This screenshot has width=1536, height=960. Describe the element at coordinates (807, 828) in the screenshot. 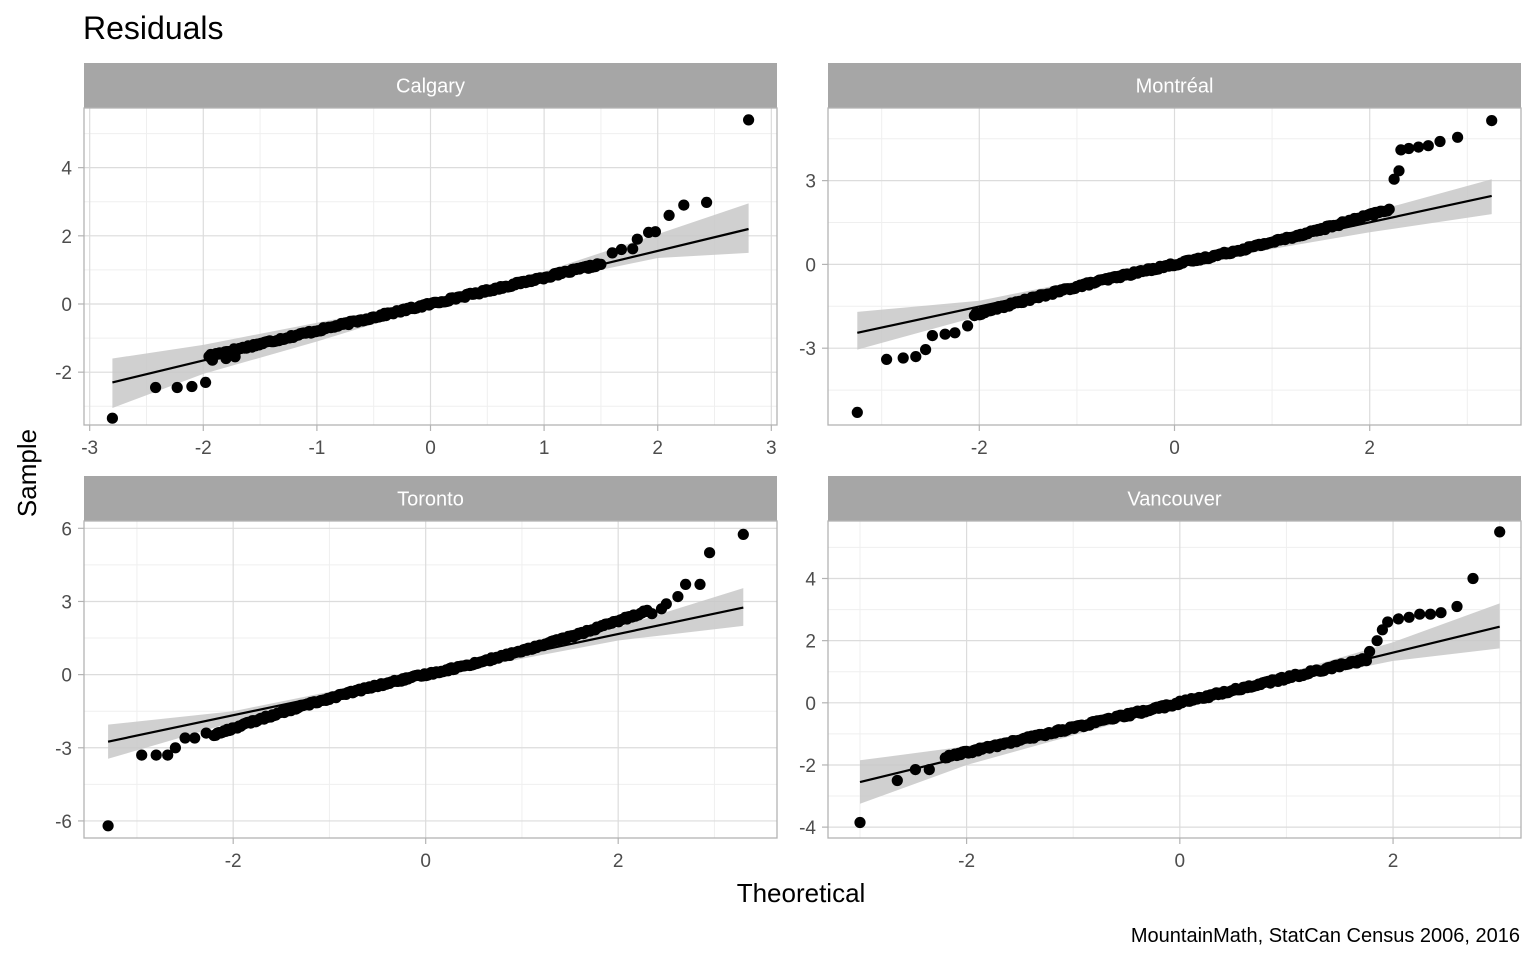

I see `y-tick-label: -4` at that location.